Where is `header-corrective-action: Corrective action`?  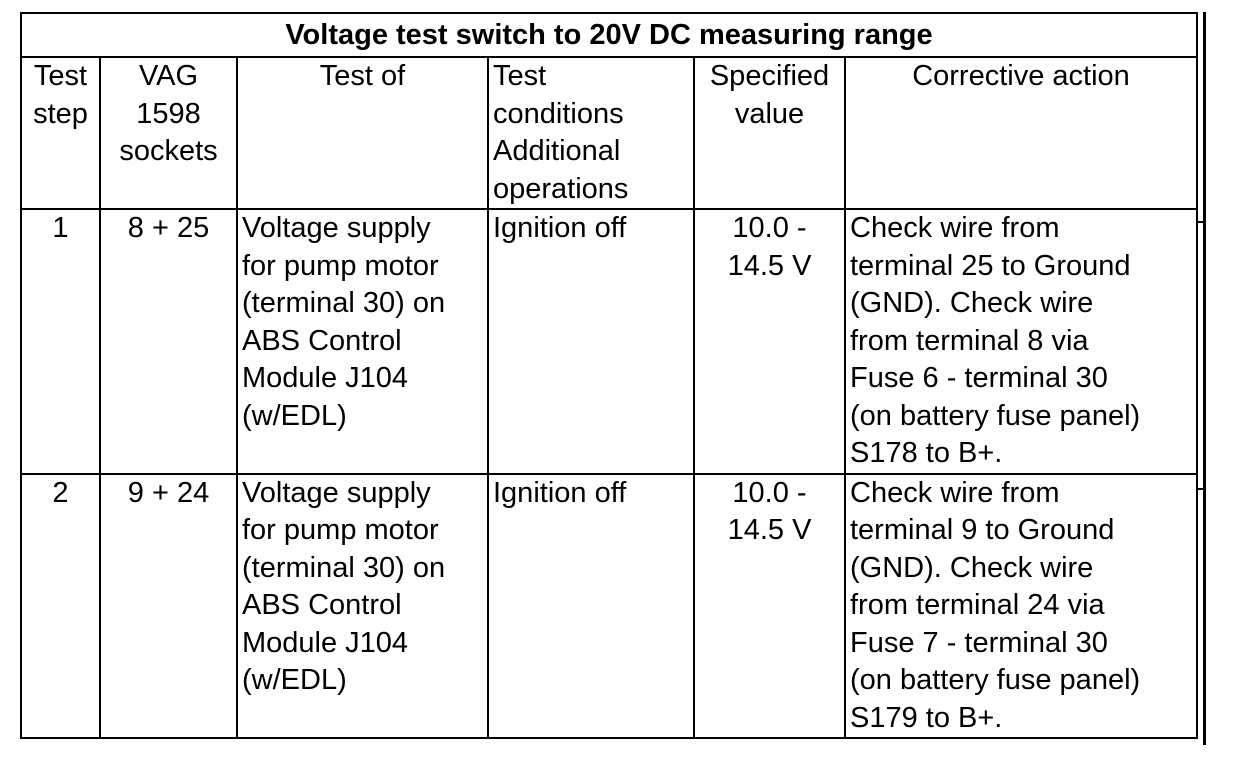 header-corrective-action: Corrective action is located at coordinates (1021, 133).